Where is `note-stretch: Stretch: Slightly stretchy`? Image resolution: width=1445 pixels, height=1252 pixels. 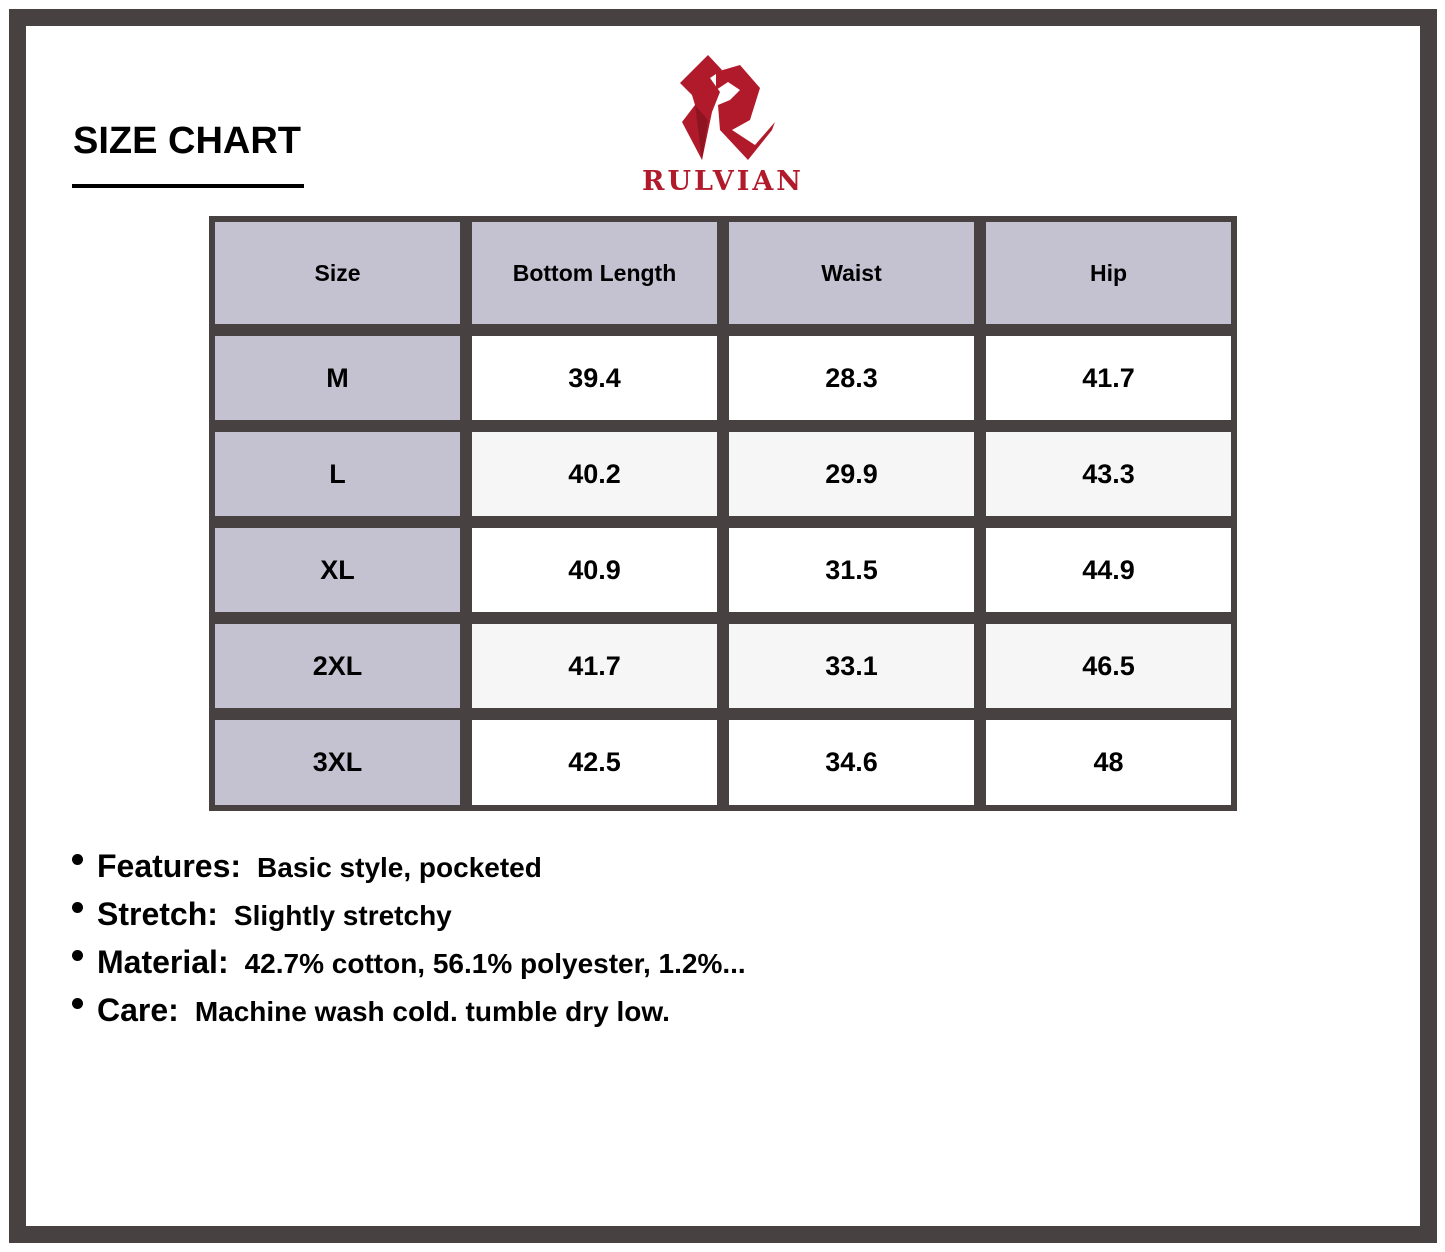
note-stretch: Stretch: Slightly stretchy is located at coordinates (409, 920).